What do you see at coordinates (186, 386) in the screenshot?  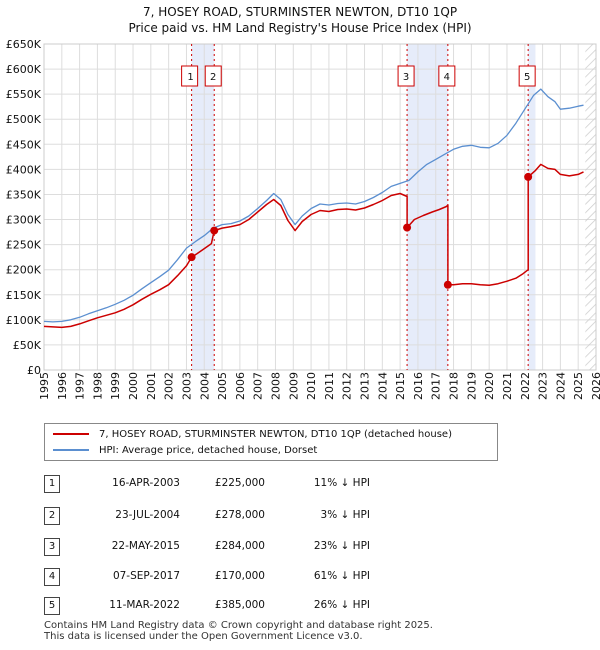 I see `x-tick-label: 2003` at bounding box center [186, 386].